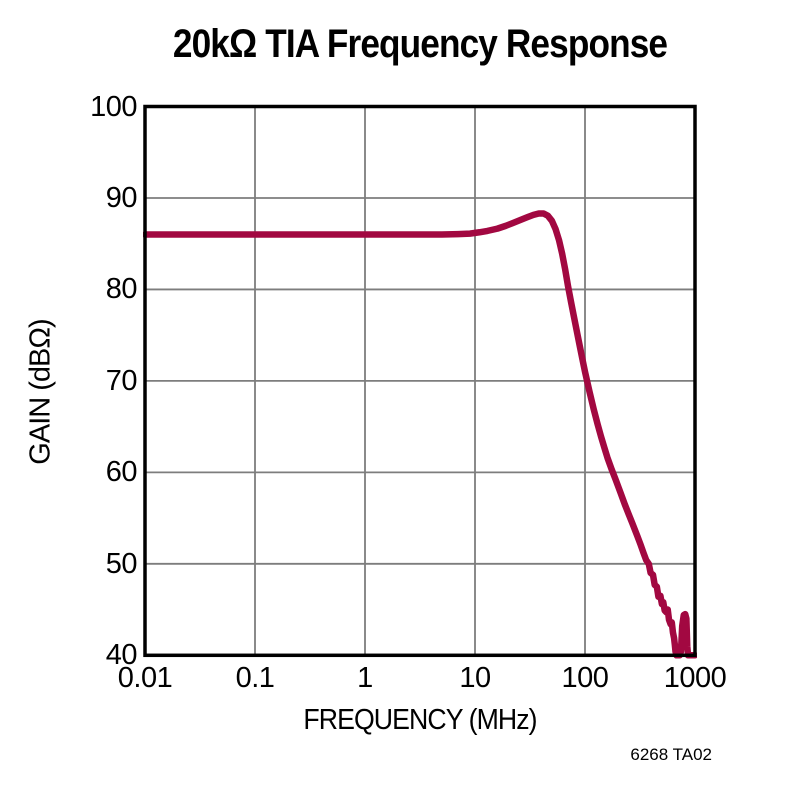 This screenshot has width=792, height=787. I want to click on y-tick-label: 50, so click(121, 563).